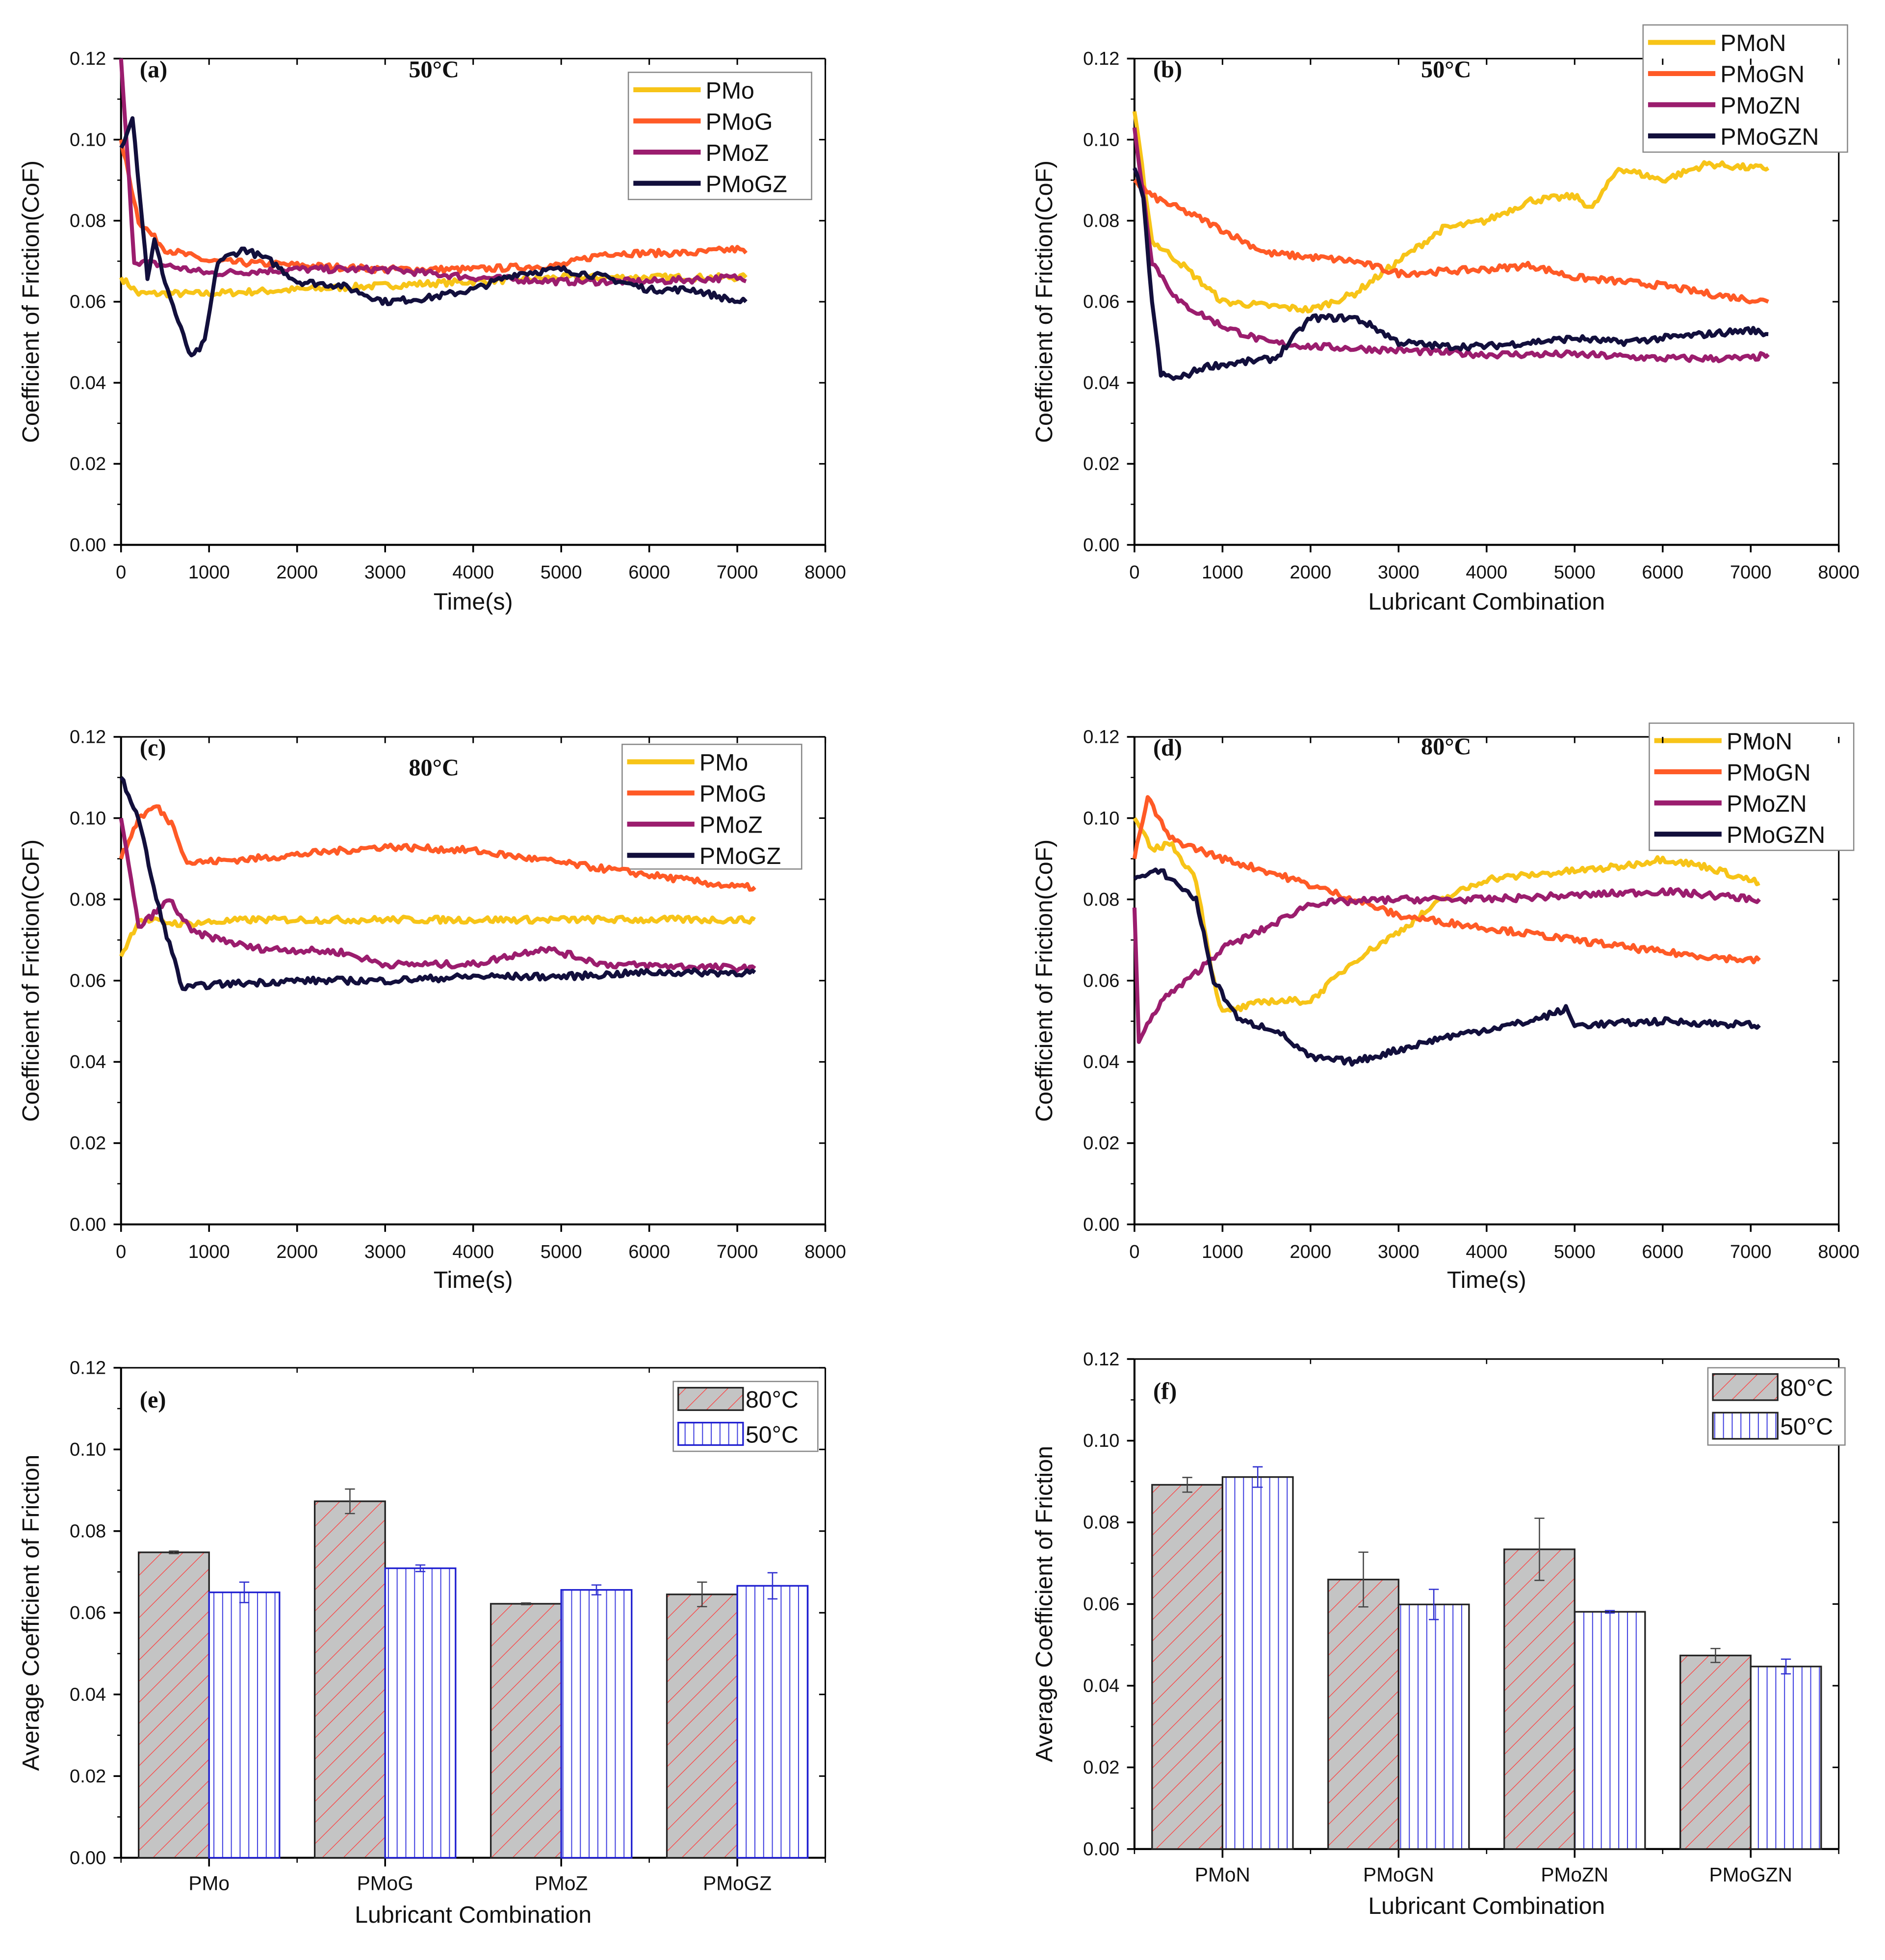 This screenshot has height=1960, width=1885. Describe the element at coordinates (1222, 1875) in the screenshot. I see `category-label: PMoN` at that location.